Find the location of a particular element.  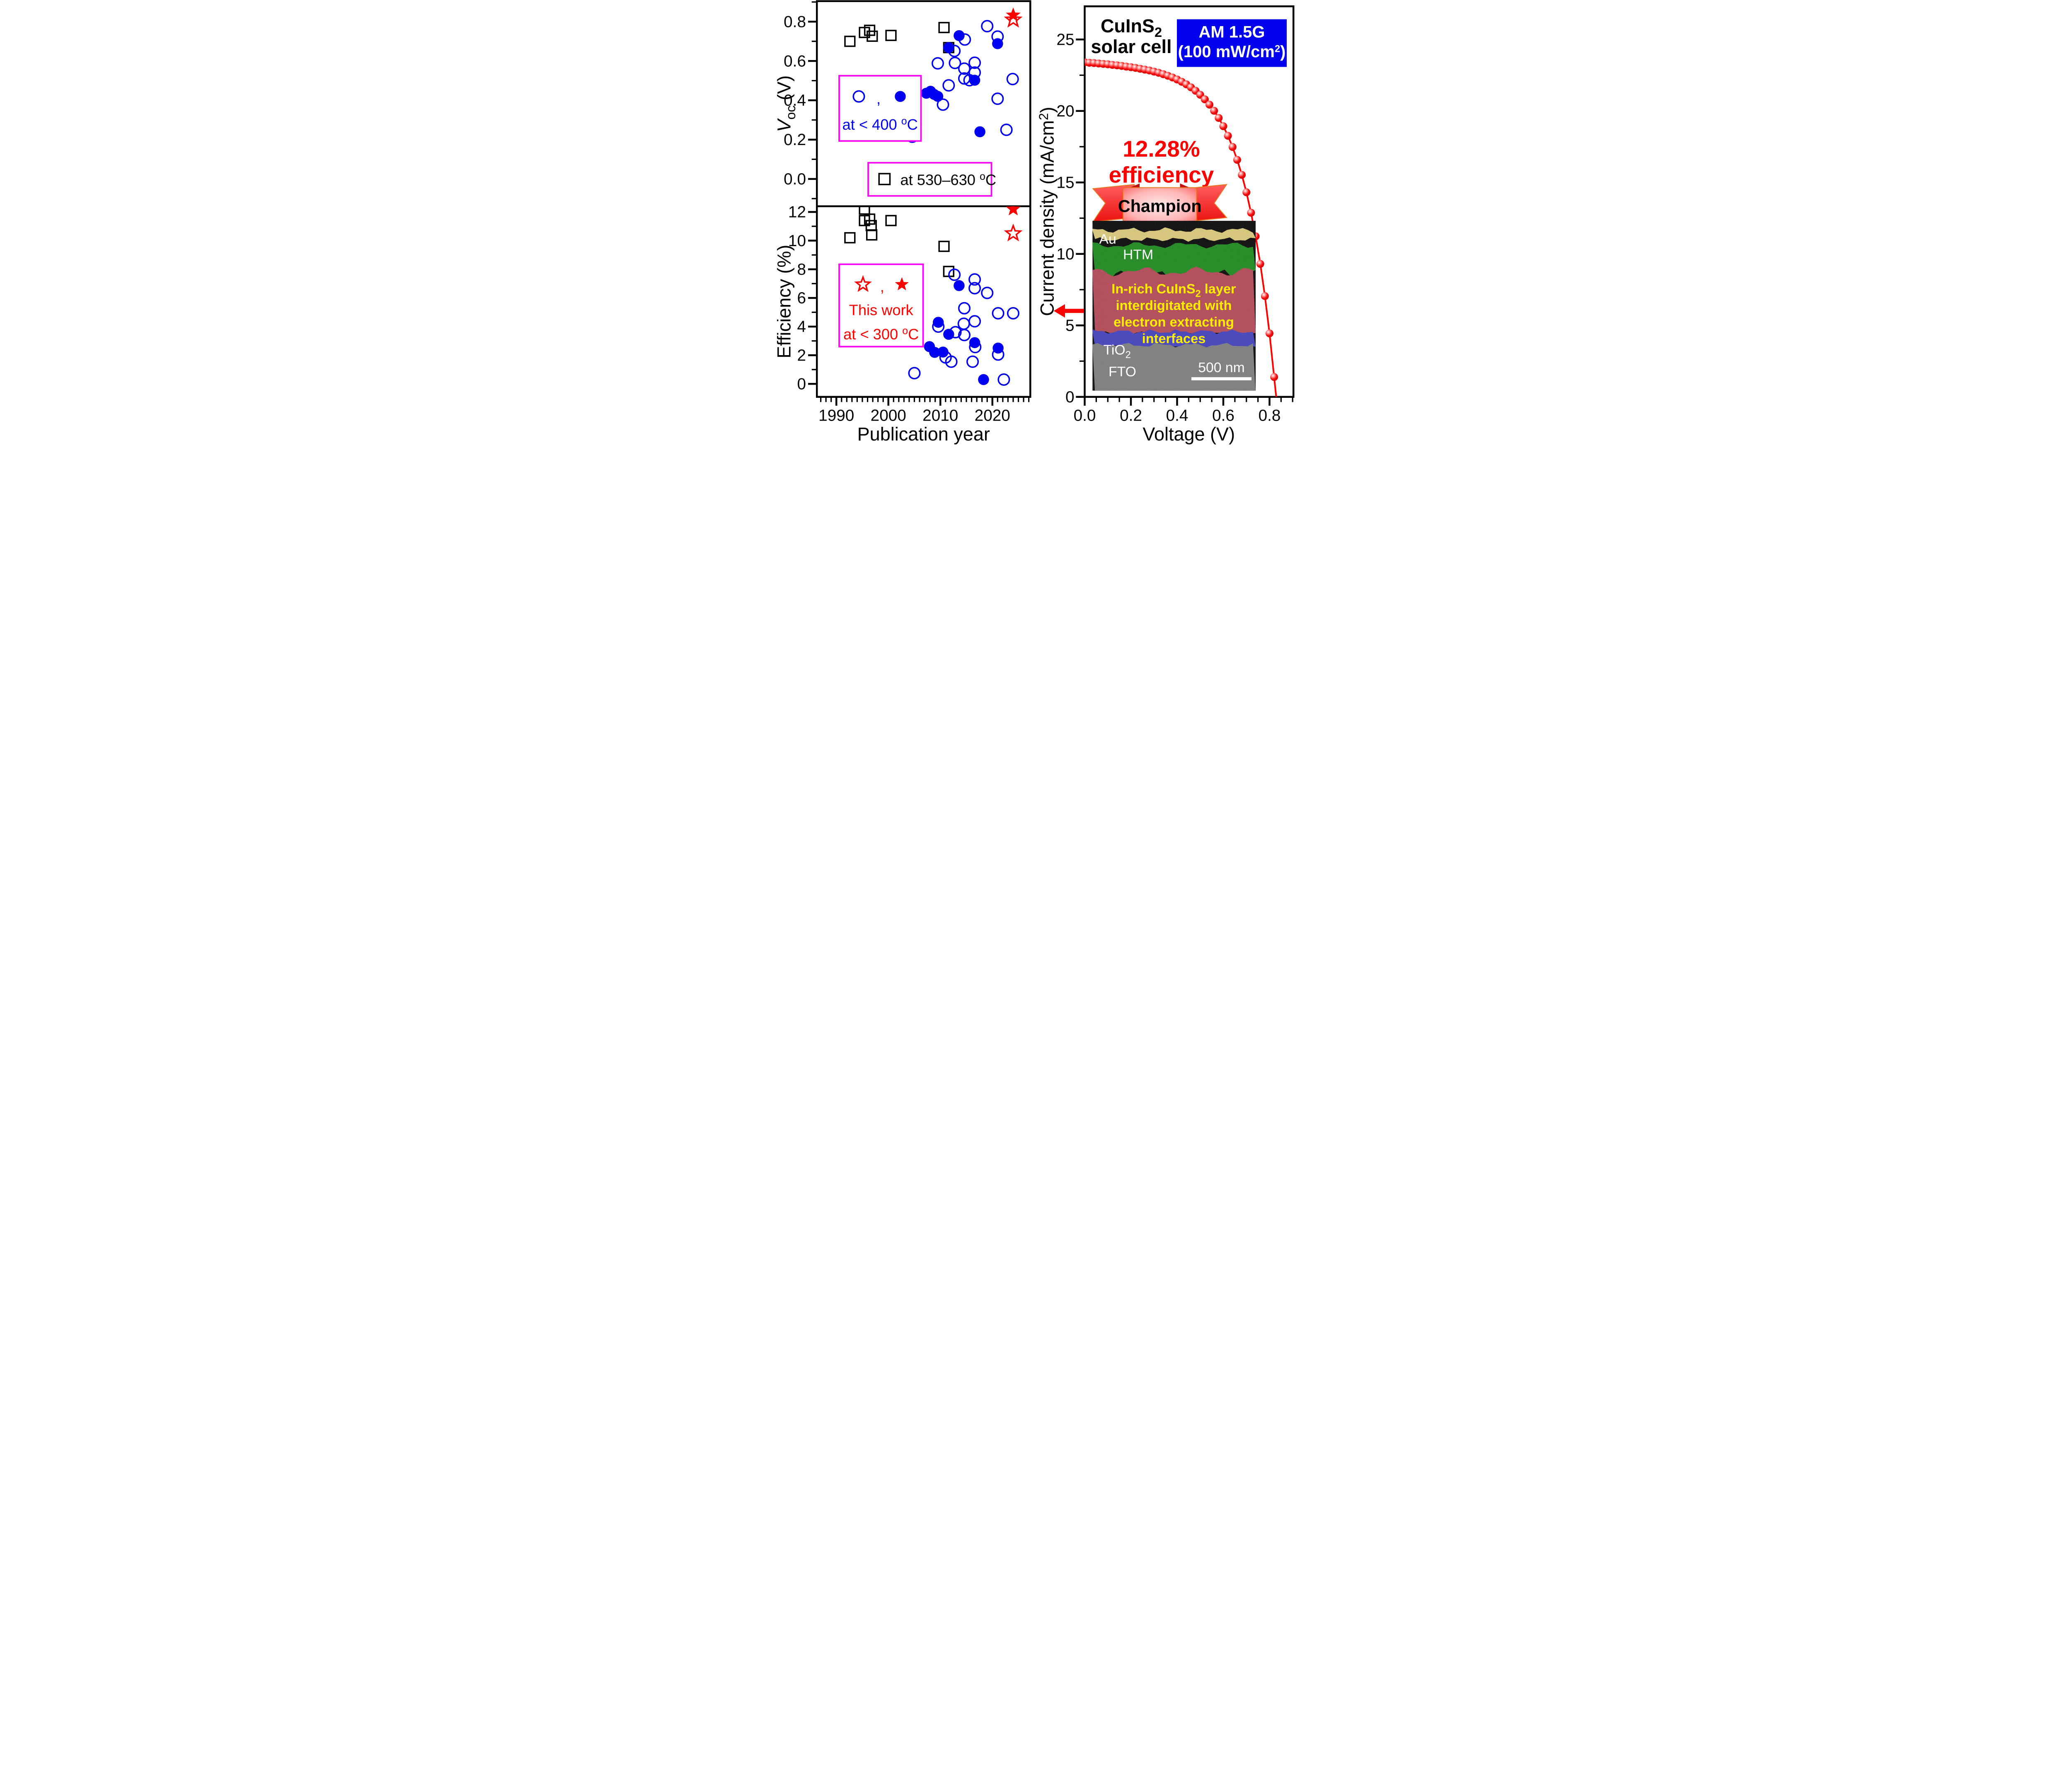

efficiency-axis-ticks: 0 2 4 6 8 10 12 1990 2000 2010 2020 is located at coordinates (909, 313).